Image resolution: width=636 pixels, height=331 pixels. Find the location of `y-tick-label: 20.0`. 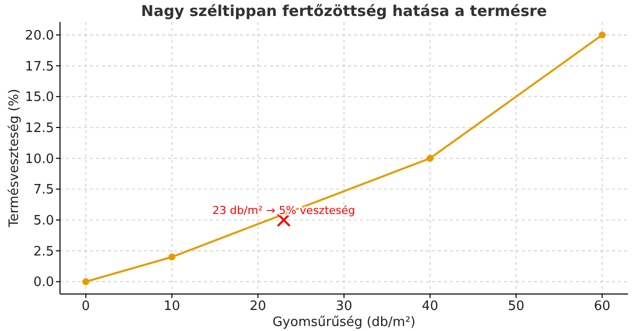

y-tick-label: 20.0 is located at coordinates (39, 36).